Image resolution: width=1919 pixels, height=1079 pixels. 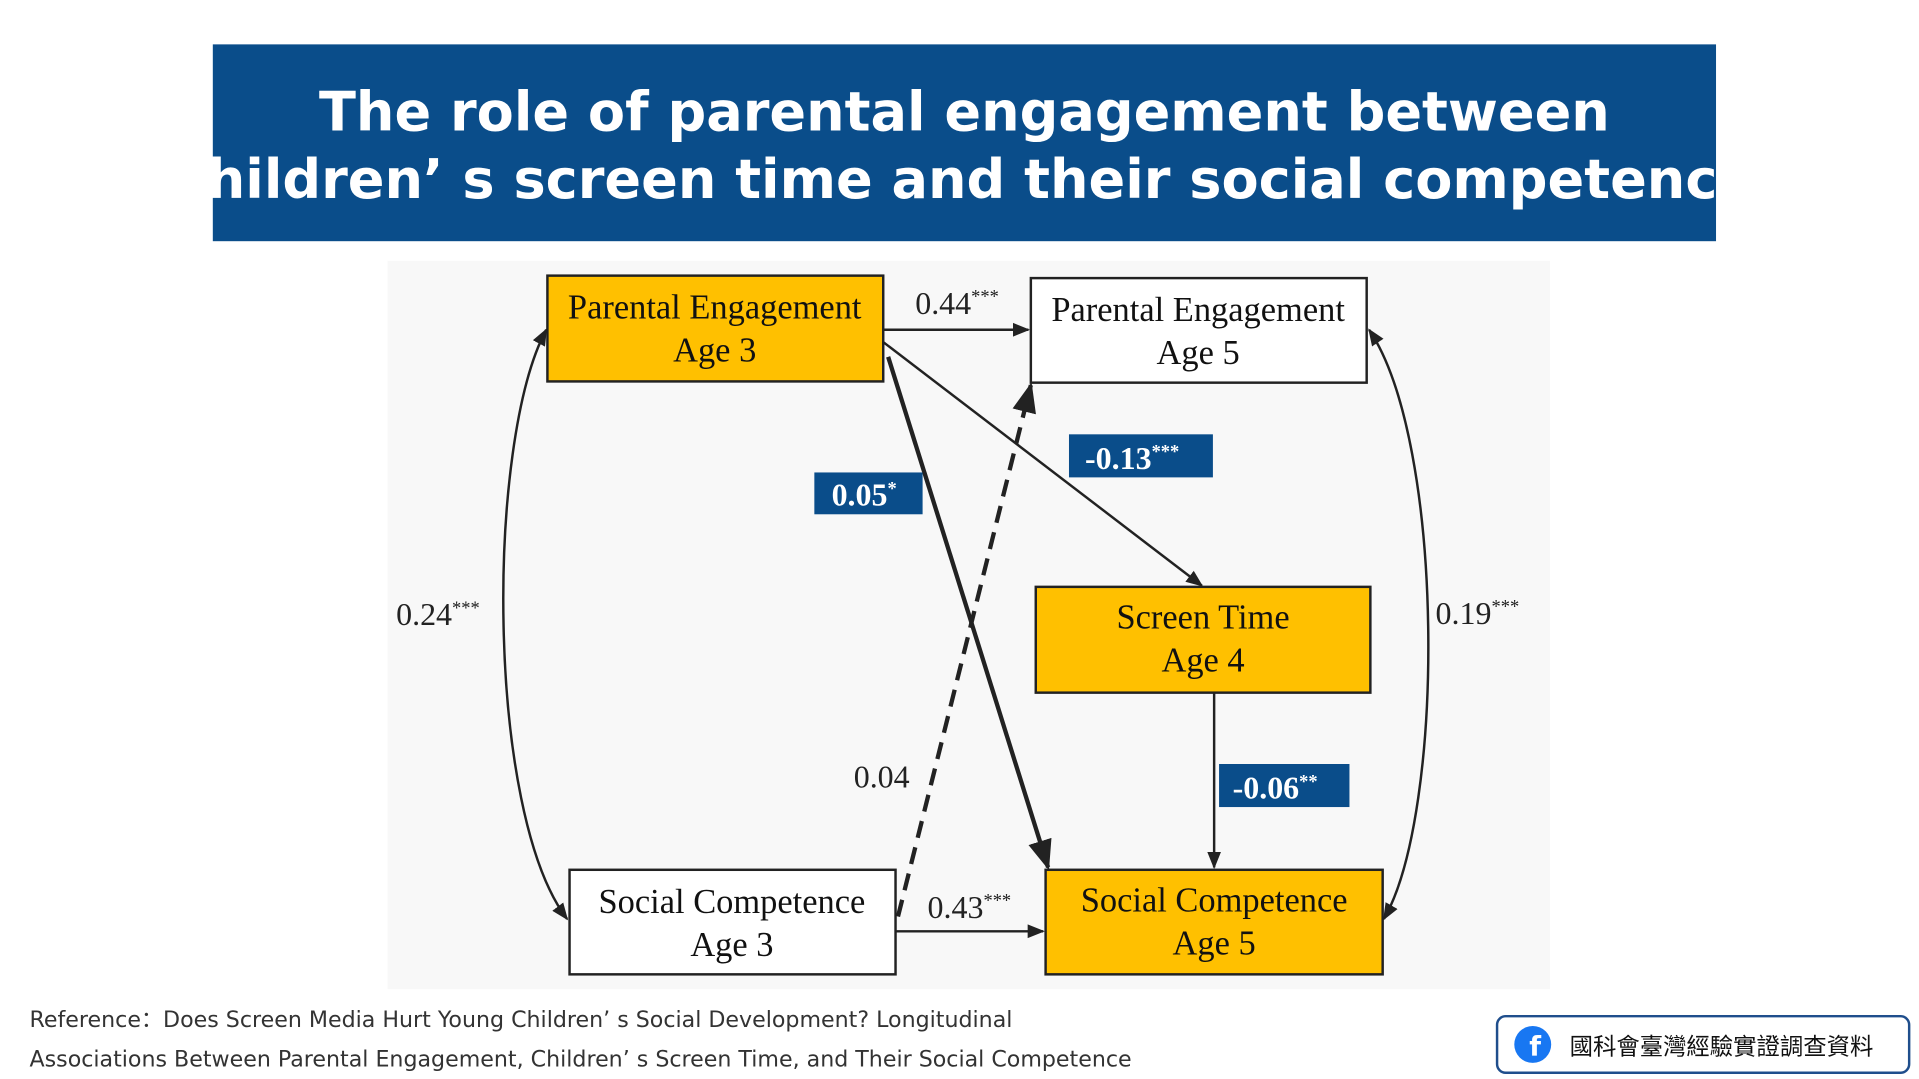 I want to click on facebook-f: f, so click(x=1535, y=1047).